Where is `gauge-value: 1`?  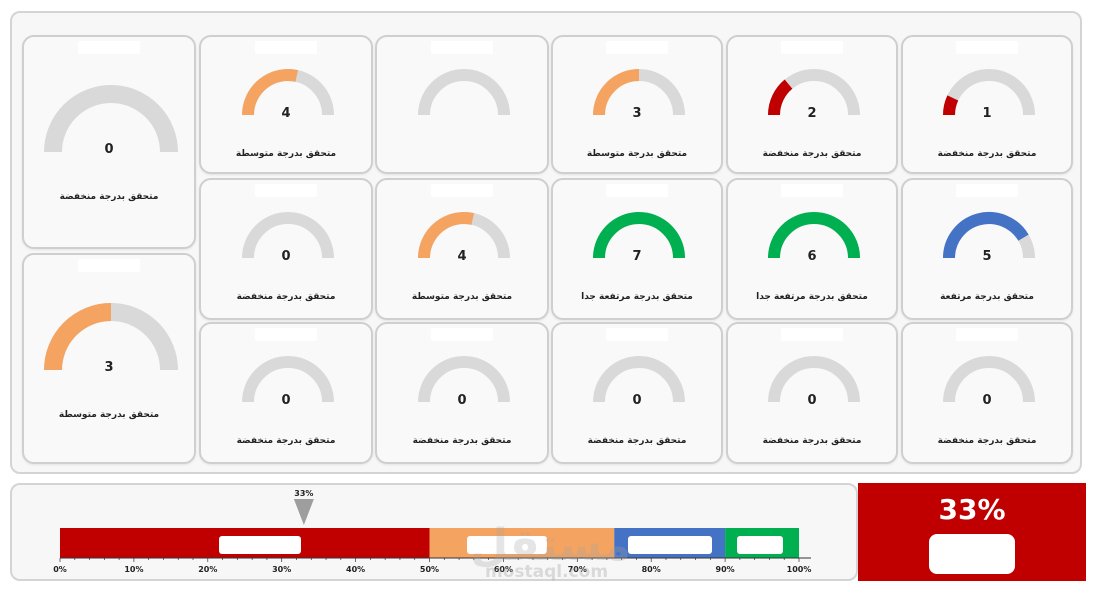
gauge-value: 1 is located at coordinates (987, 113).